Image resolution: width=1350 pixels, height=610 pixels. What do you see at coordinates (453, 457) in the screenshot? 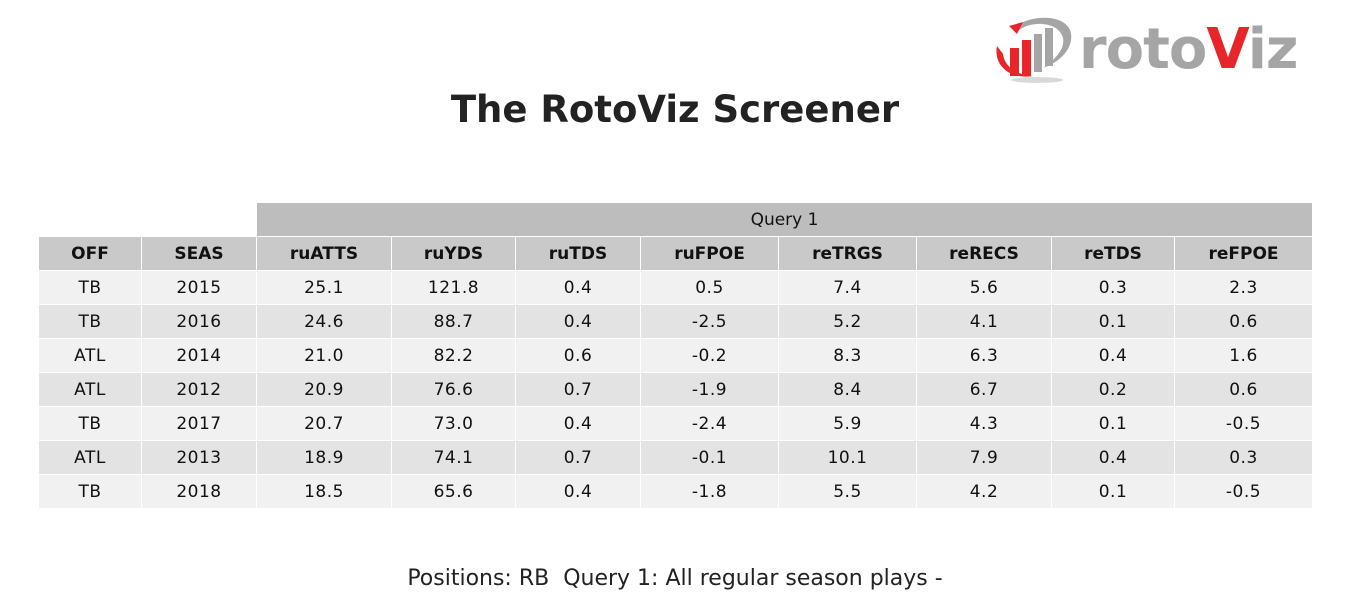
I see `table-cell: 74.1` at bounding box center [453, 457].